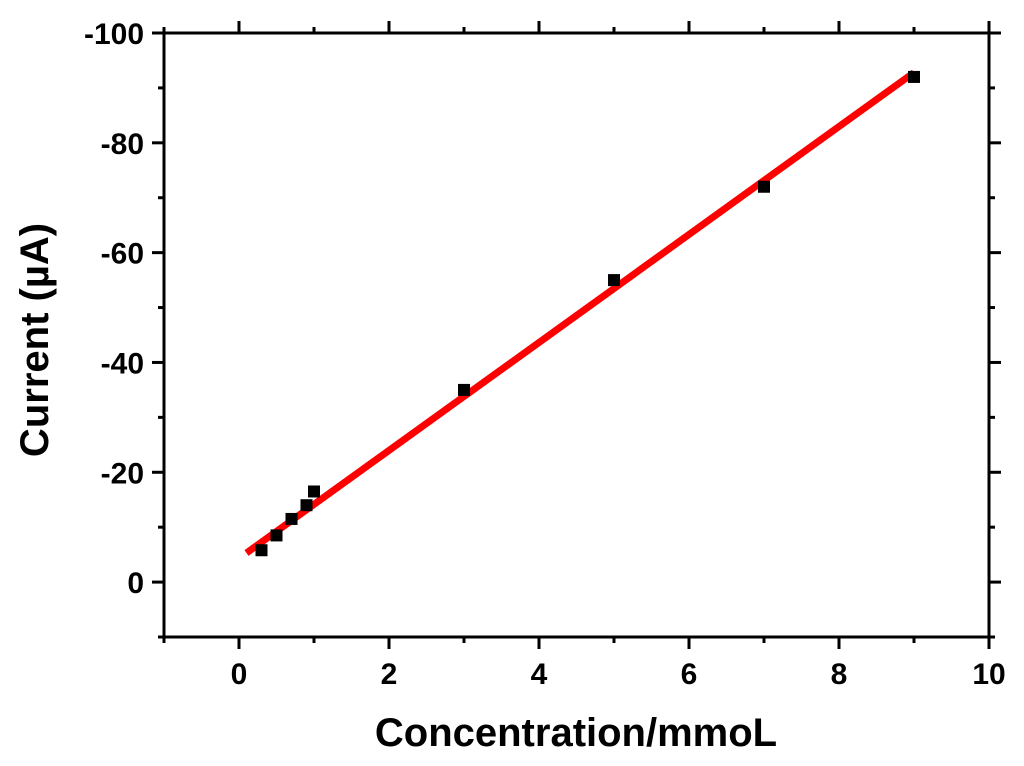  What do you see at coordinates (239, 674) in the screenshot?
I see `x-tick-label: 0` at bounding box center [239, 674].